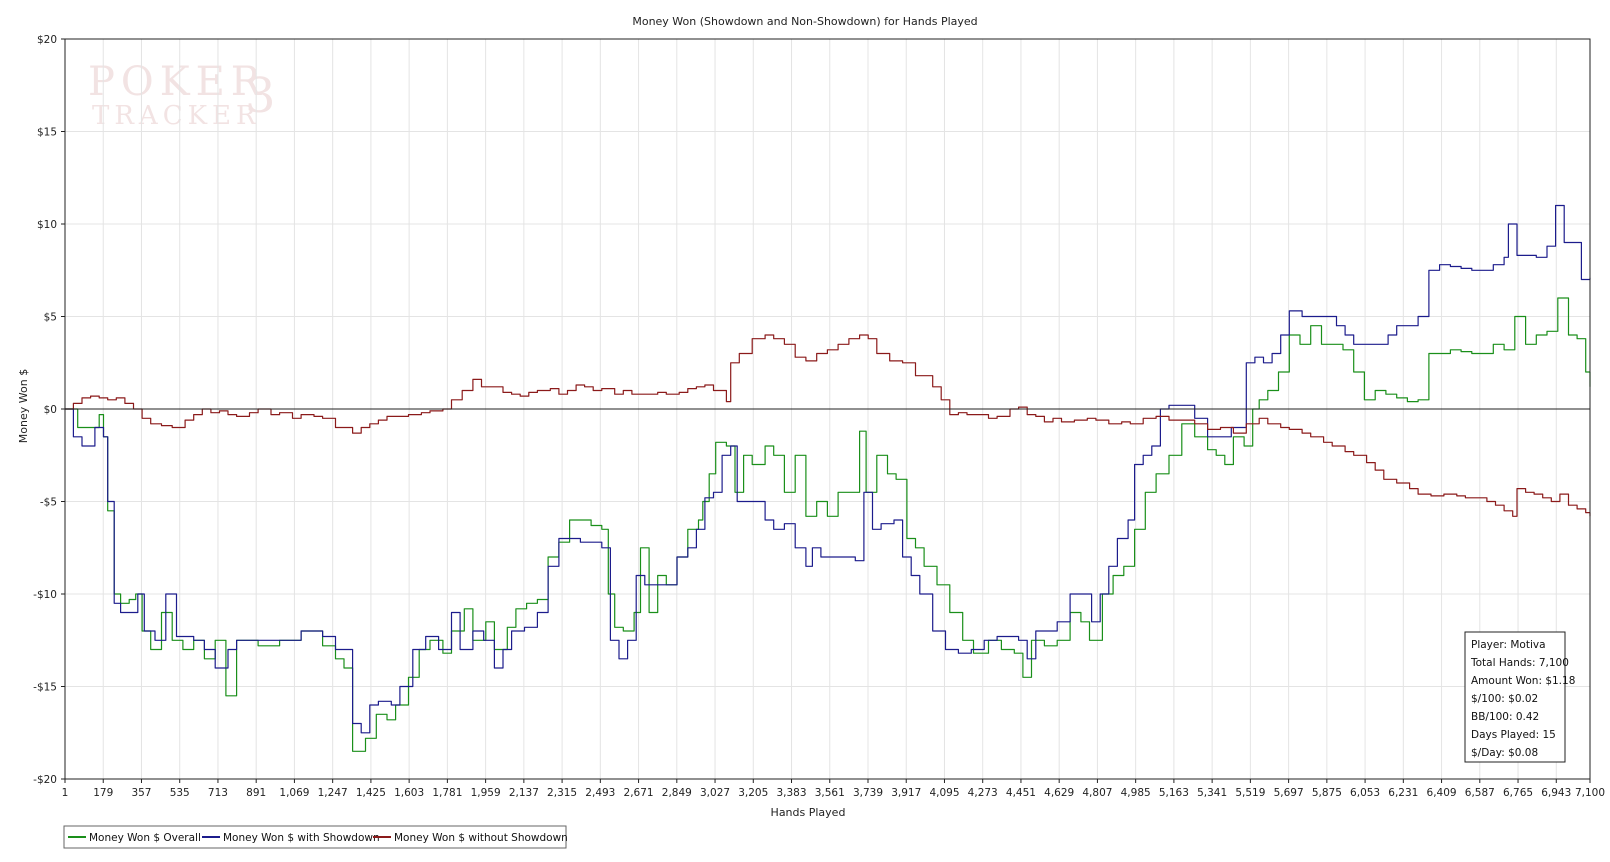 The width and height of the screenshot is (1610, 862). What do you see at coordinates (1136, 793) in the screenshot?
I see `x-tick-label: 4,985` at bounding box center [1136, 793].